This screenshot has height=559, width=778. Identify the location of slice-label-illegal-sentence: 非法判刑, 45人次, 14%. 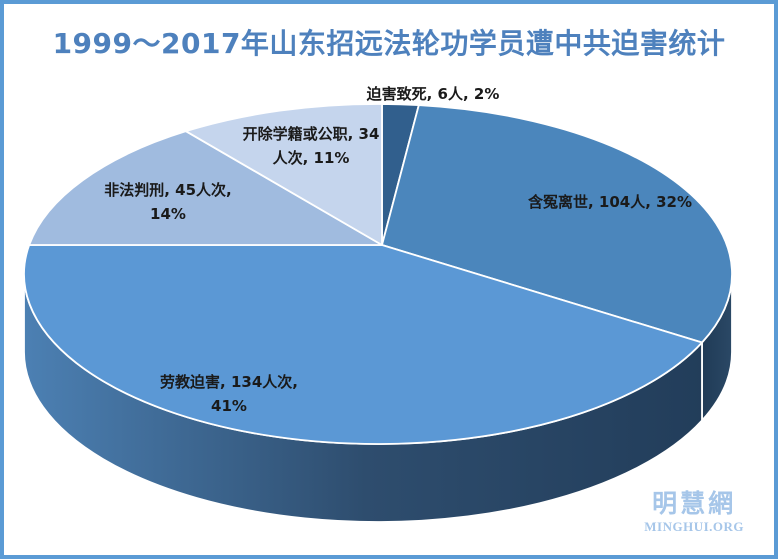
(168, 202).